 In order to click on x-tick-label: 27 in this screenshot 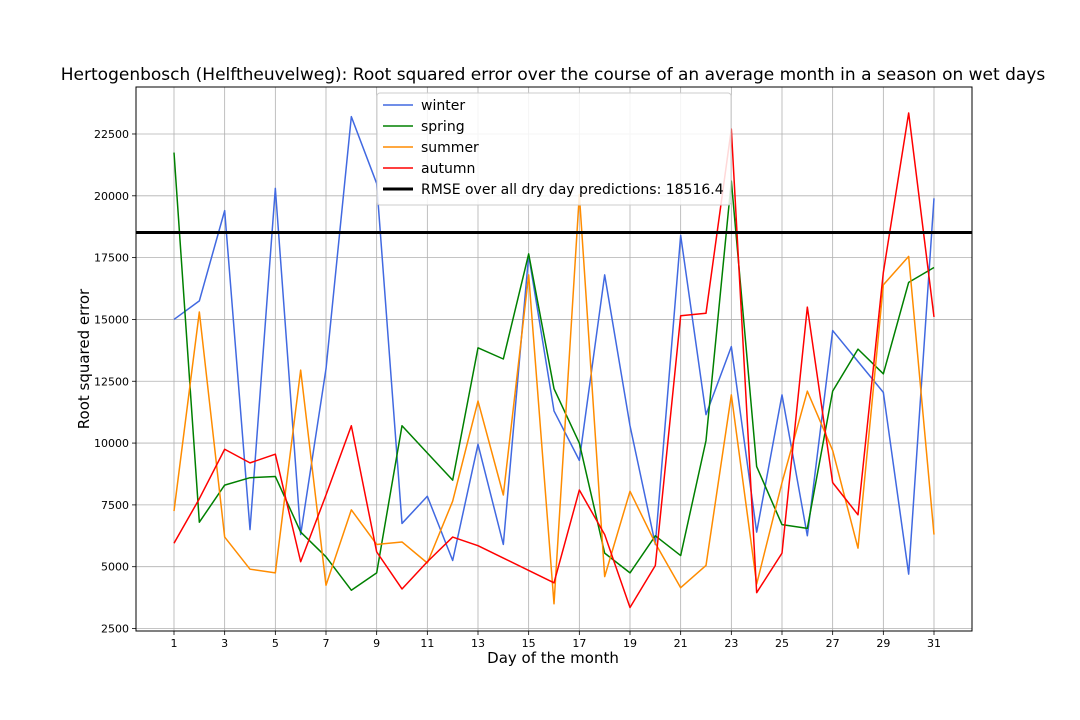, I will do `click(833, 643)`.